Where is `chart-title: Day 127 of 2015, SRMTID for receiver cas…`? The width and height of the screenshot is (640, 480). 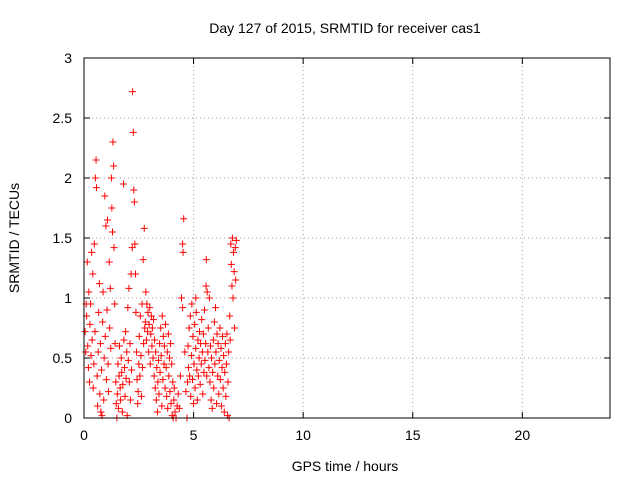
chart-title: Day 127 of 2015, SRMTID for receiver cas… is located at coordinates (345, 28).